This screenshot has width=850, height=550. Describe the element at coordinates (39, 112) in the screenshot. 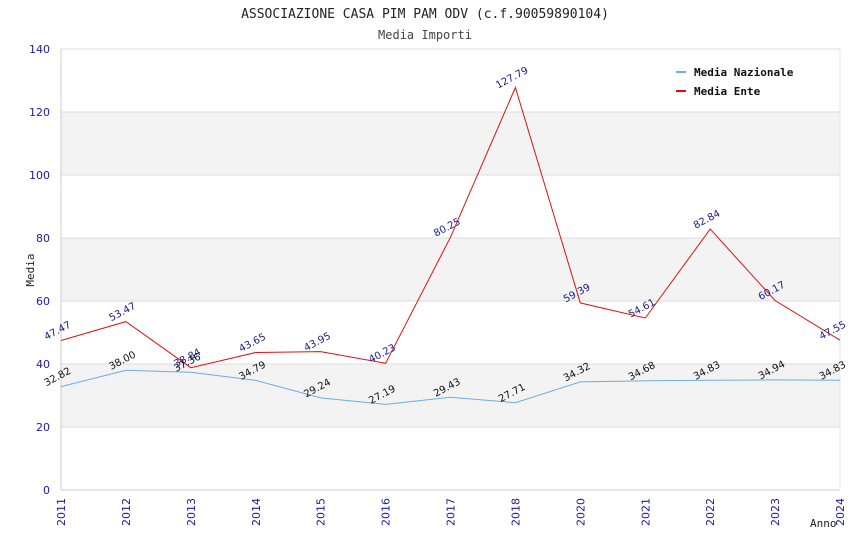

I see `y-tick-label: 120` at that location.